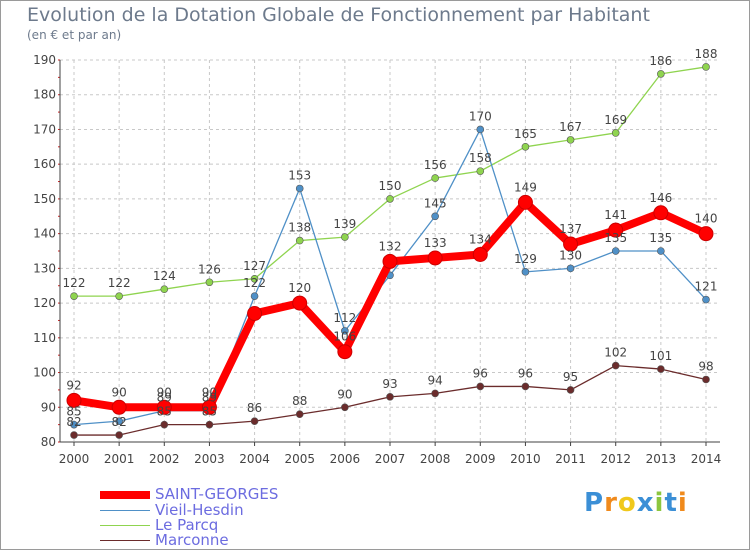 The width and height of the screenshot is (750, 550). What do you see at coordinates (209, 412) in the screenshot?
I see `data-label-marconne: 85` at bounding box center [209, 412].